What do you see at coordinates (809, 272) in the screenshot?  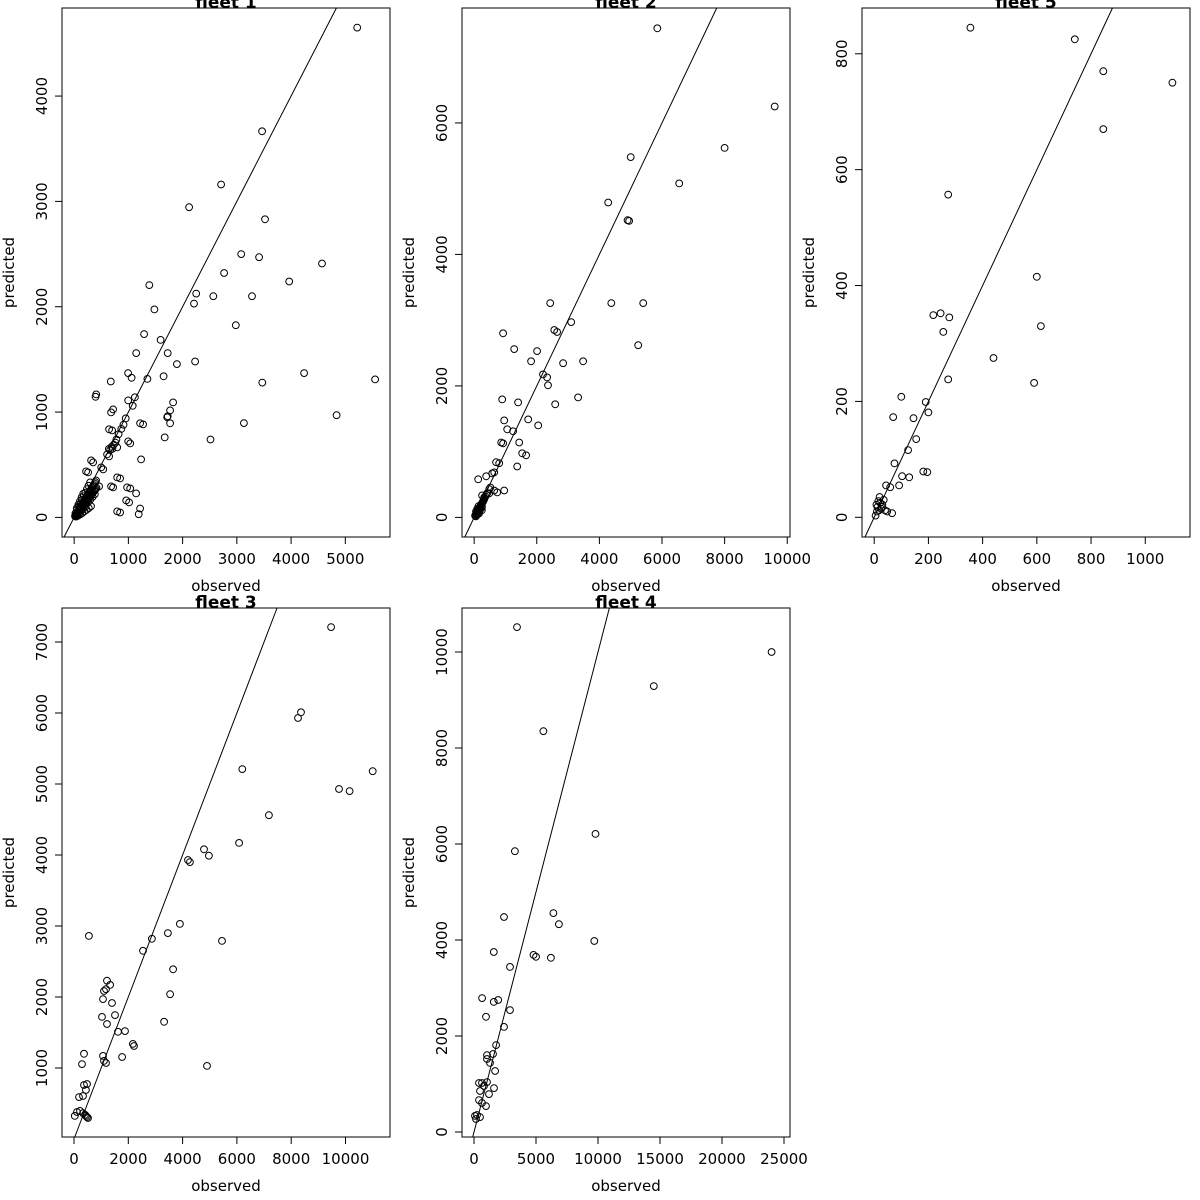 I see `y-axis-label: predicted` at bounding box center [809, 272].